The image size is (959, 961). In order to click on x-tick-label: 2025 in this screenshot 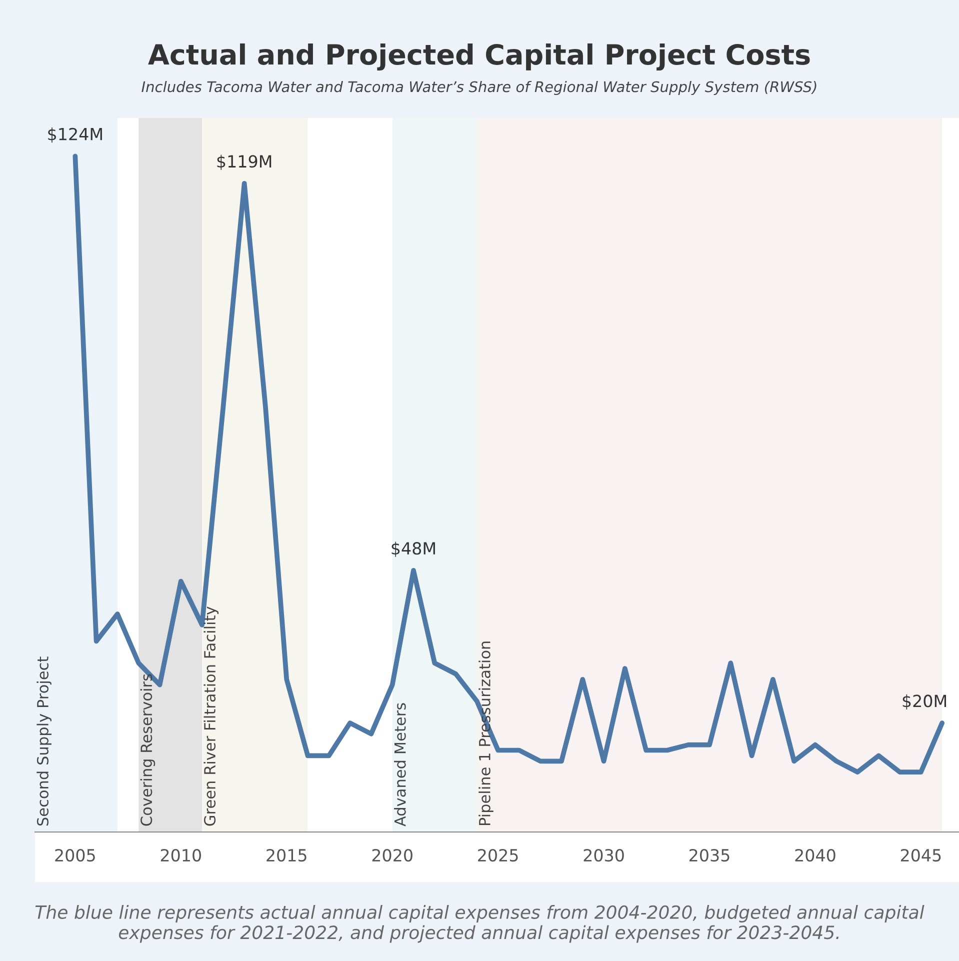, I will do `click(498, 855)`.